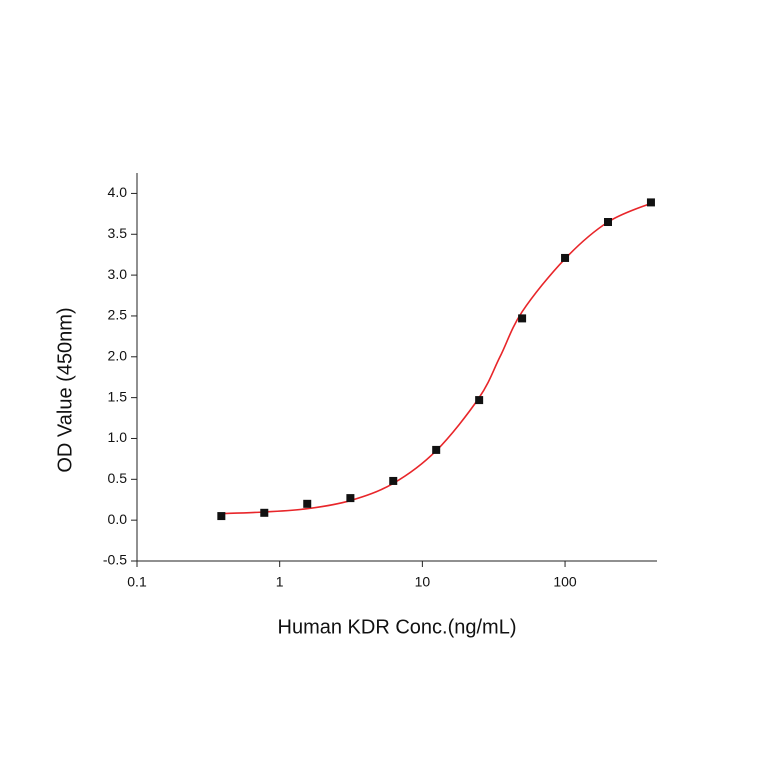 Image resolution: width=764 pixels, height=764 pixels. Describe the element at coordinates (118, 355) in the screenshot. I see `y-tick-label: 2.0` at that location.